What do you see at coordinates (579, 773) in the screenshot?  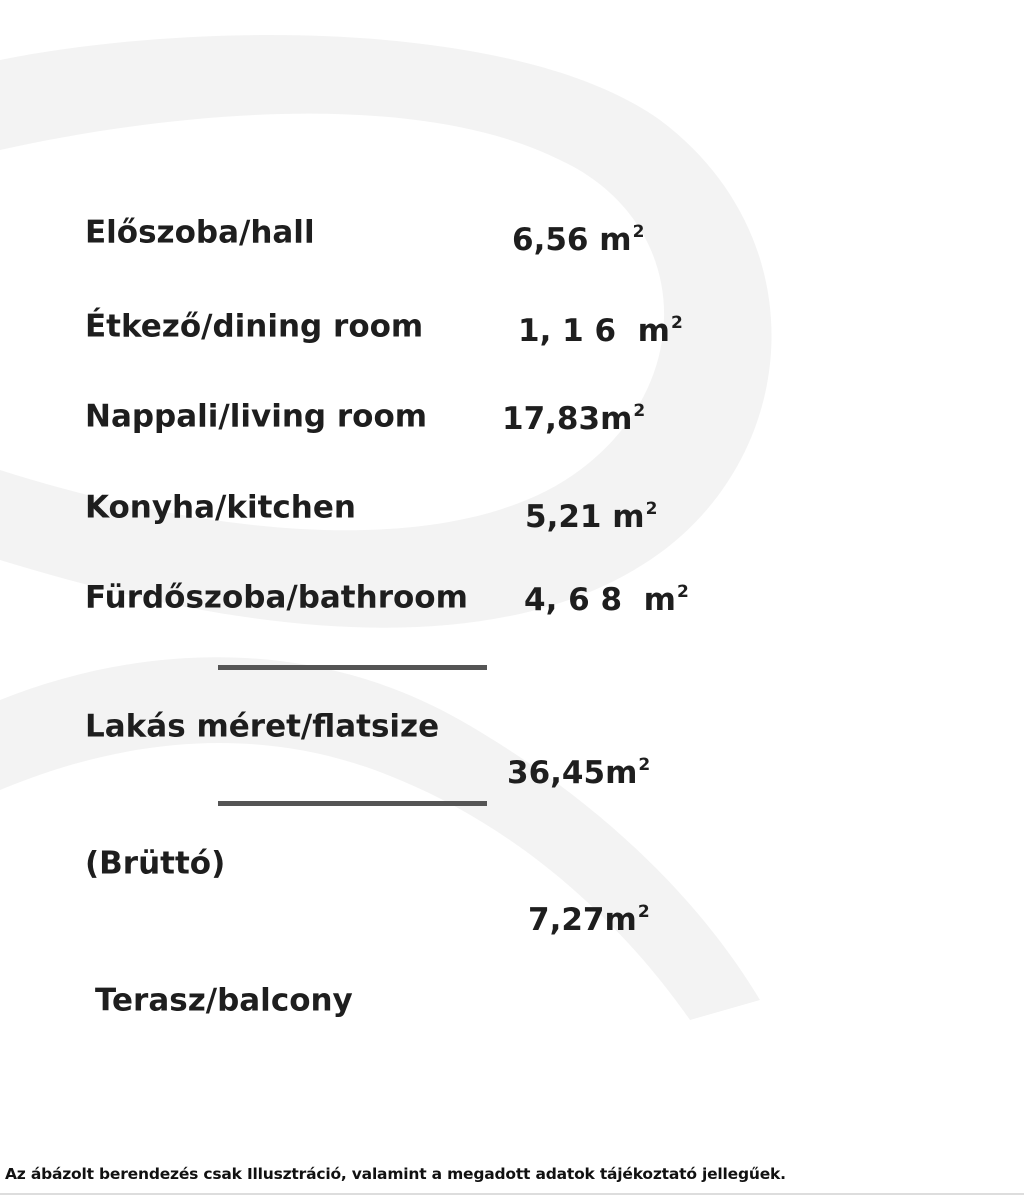 I see `total-area: 36,45m2` at bounding box center [579, 773].